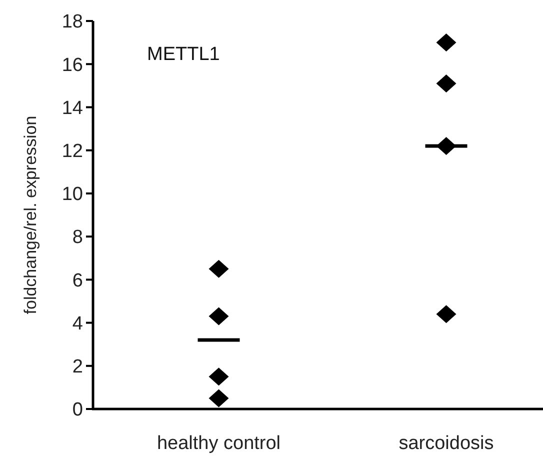 The height and width of the screenshot is (459, 543). What do you see at coordinates (72, 195) in the screenshot?
I see `y-tick-label: 10` at bounding box center [72, 195].